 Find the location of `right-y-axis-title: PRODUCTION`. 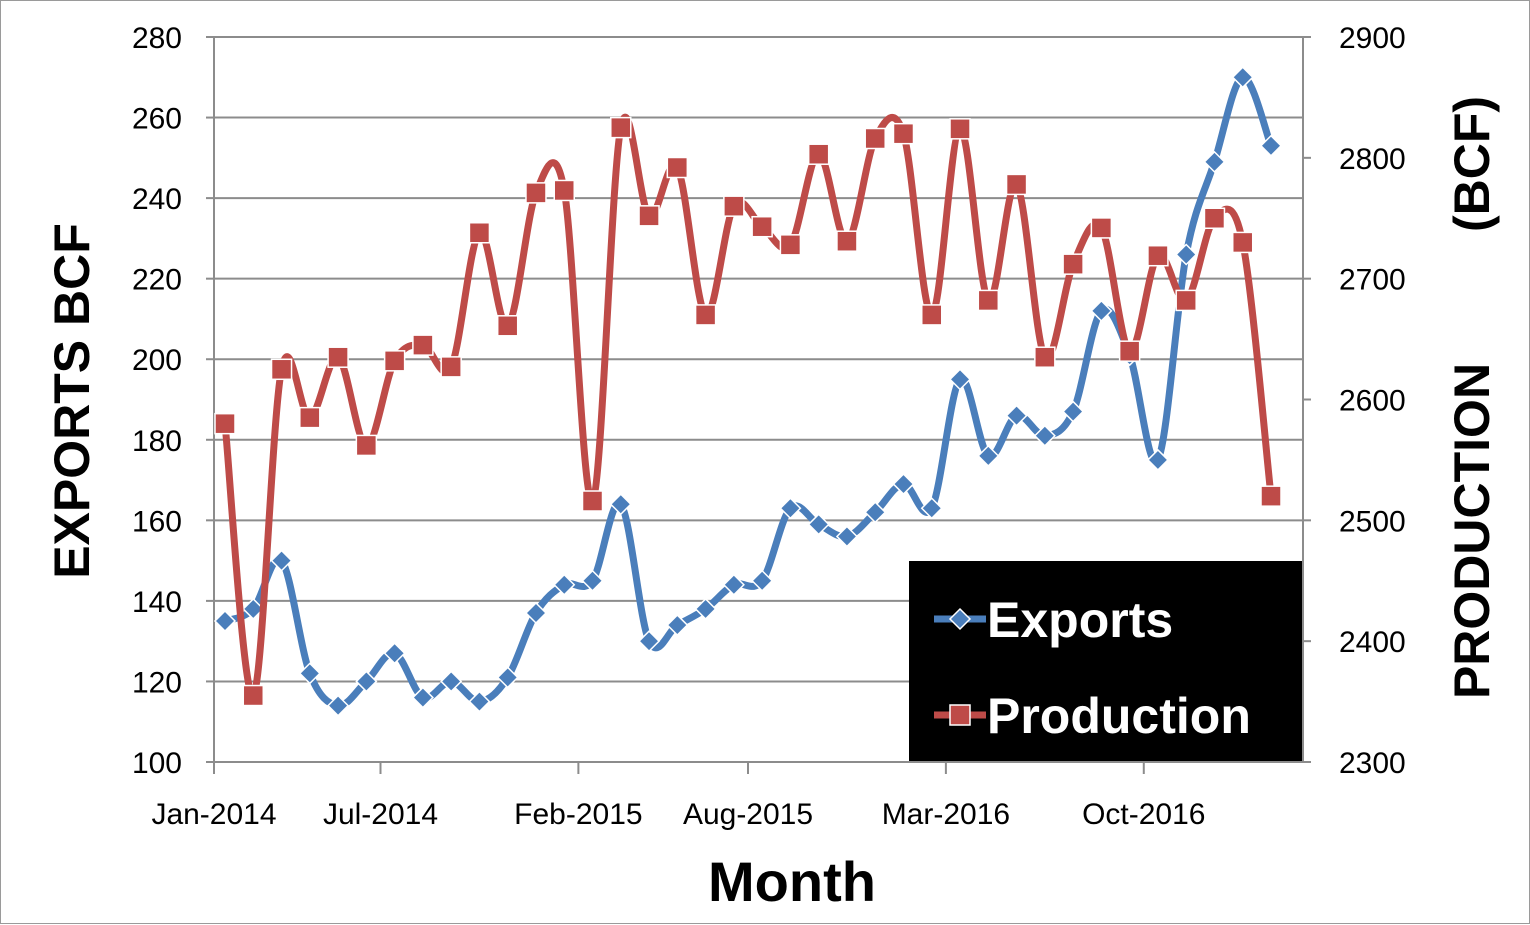

right-y-axis-title: PRODUCTION is located at coordinates (1472, 531).